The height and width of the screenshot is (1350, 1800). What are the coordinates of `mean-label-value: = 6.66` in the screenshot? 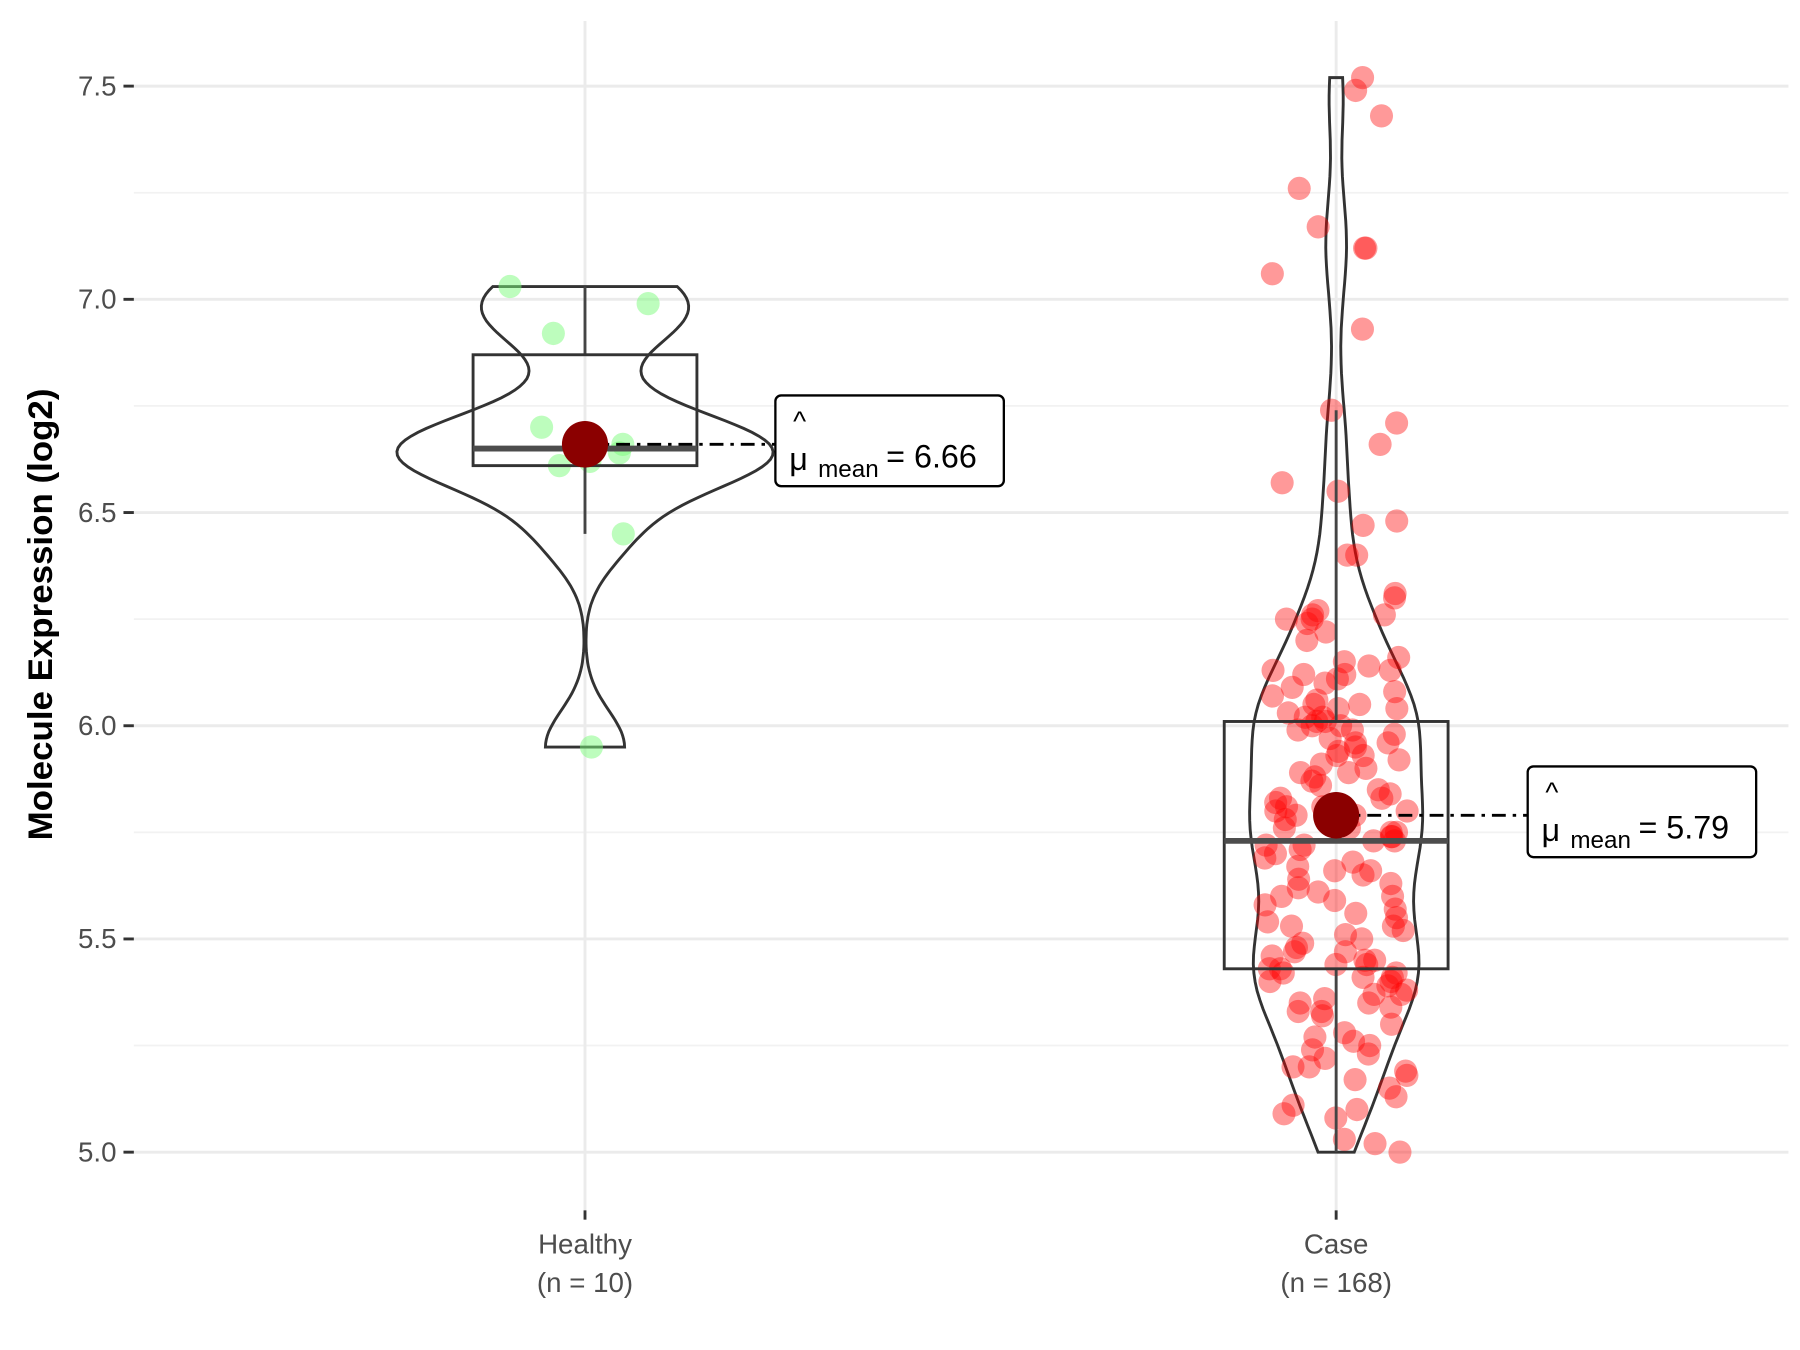 It's located at (931, 456).